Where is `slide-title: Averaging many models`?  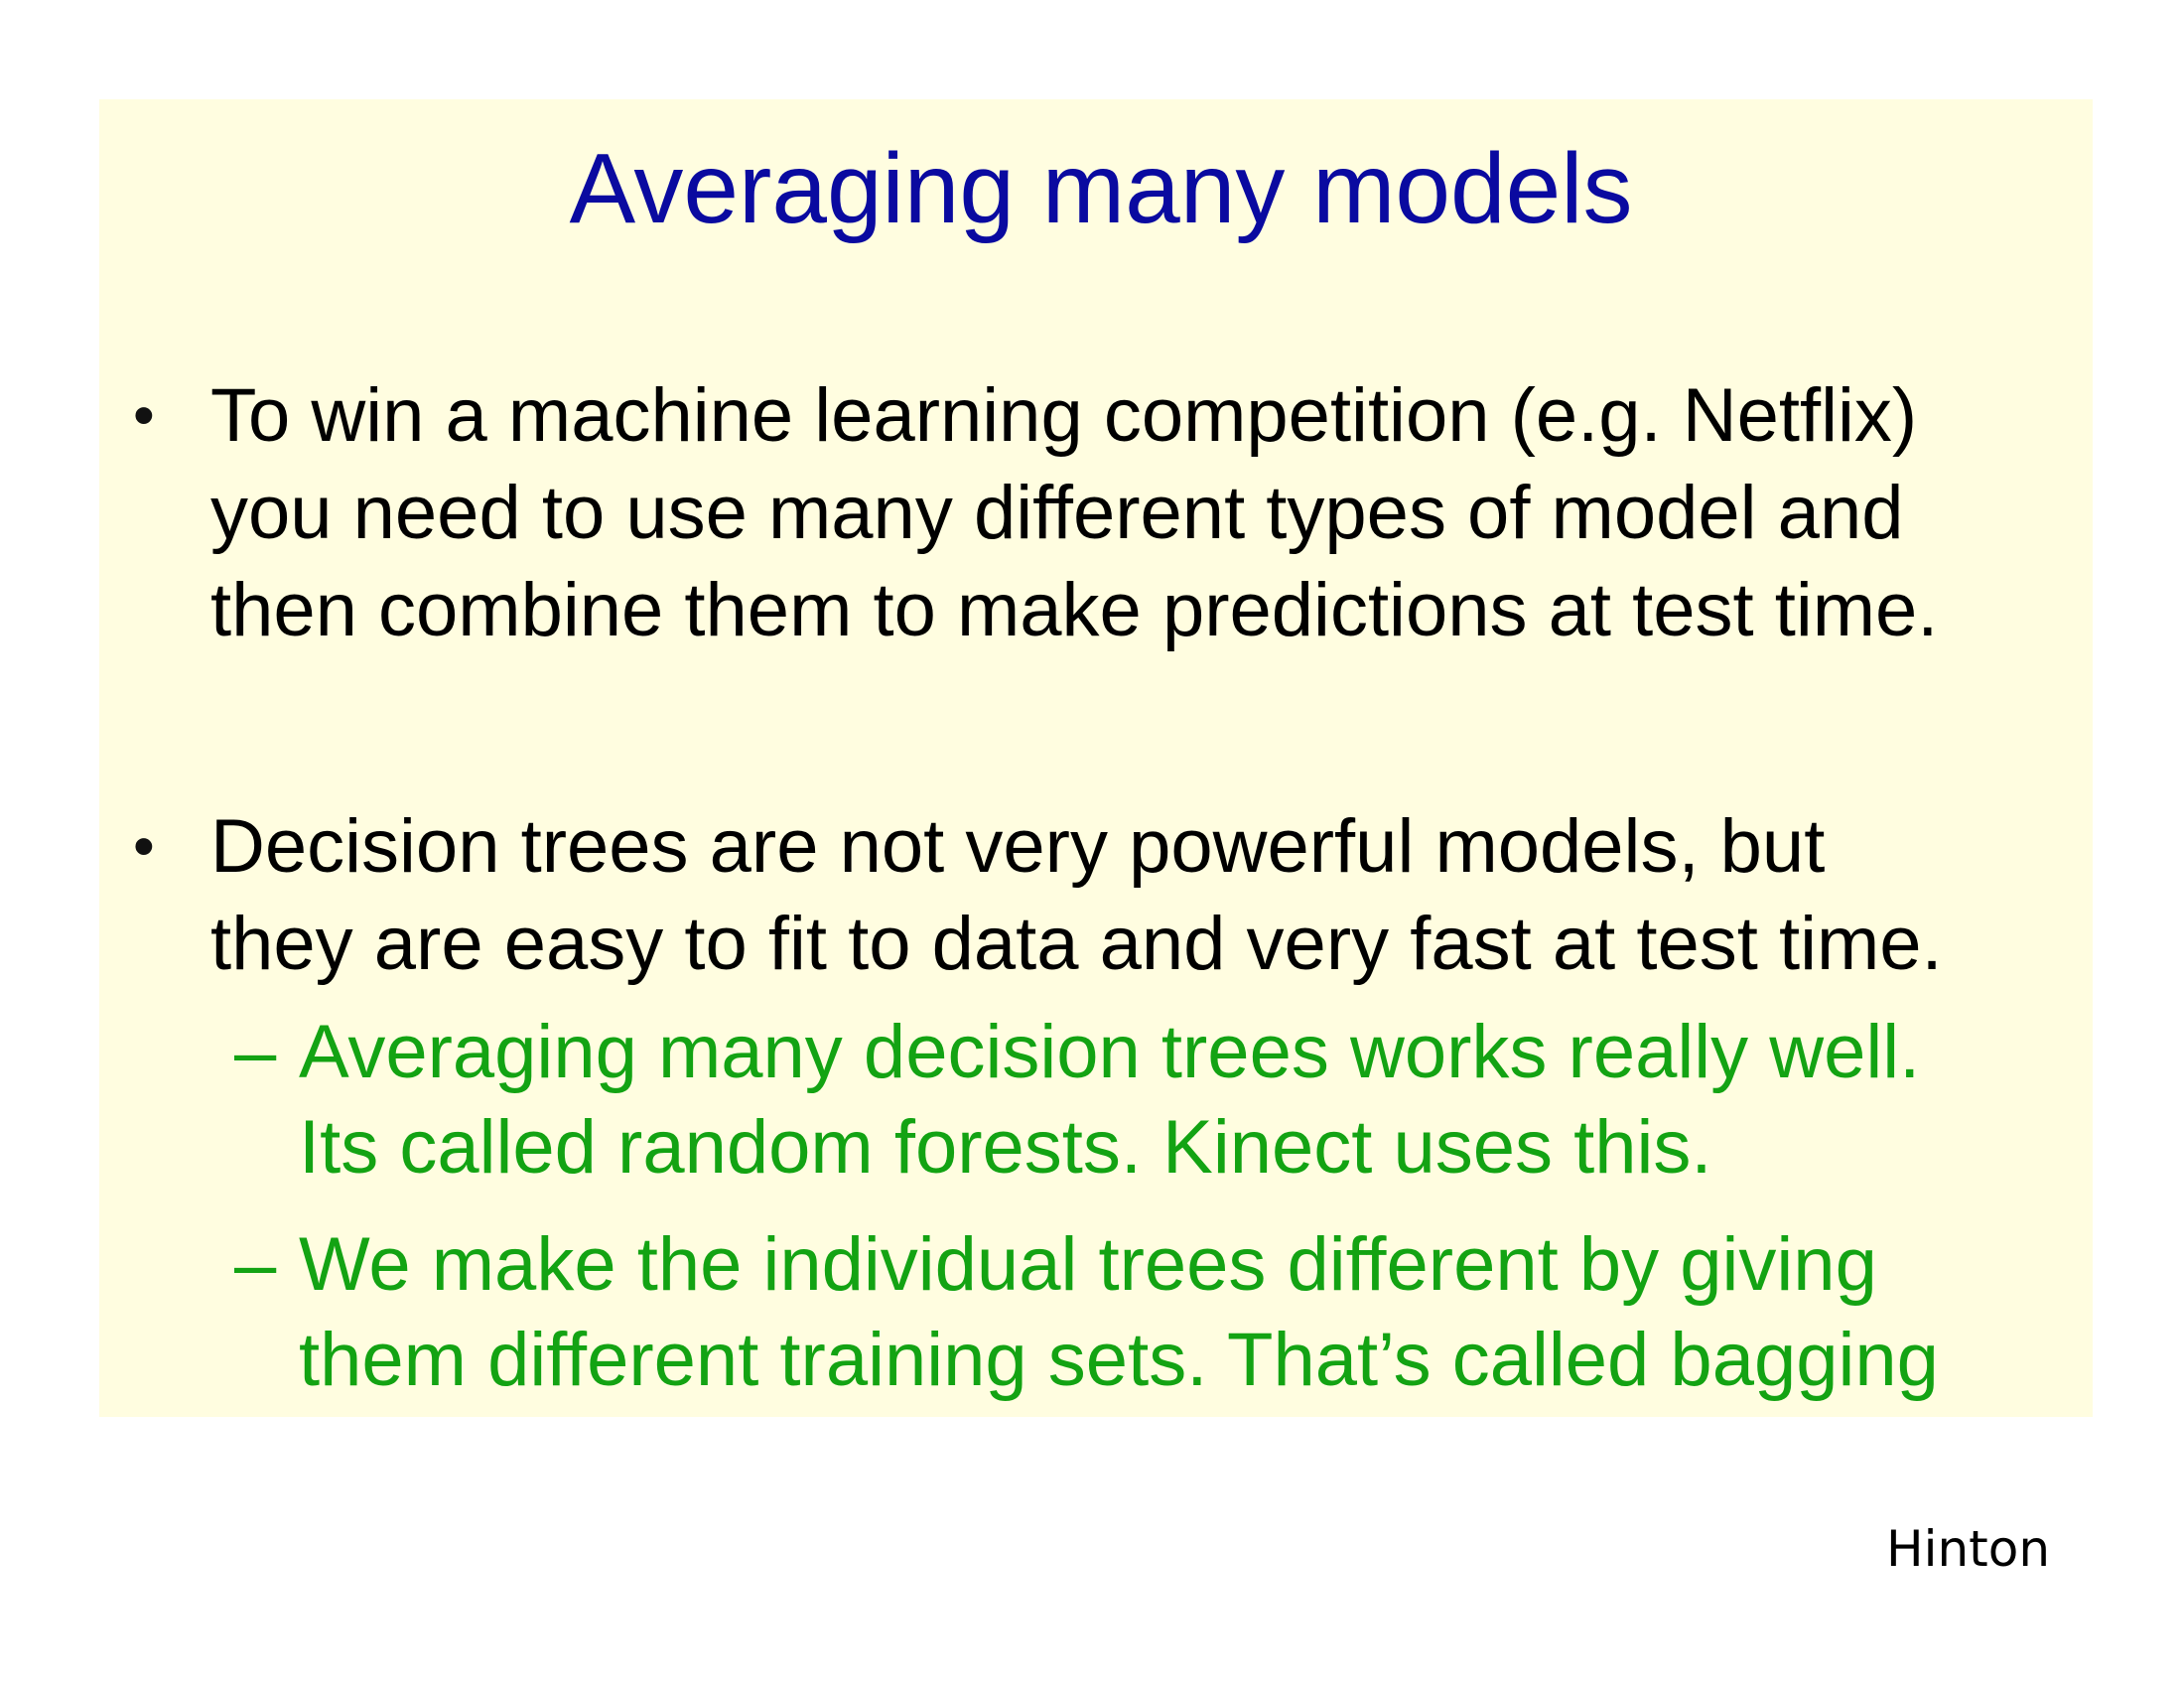
slide-title: Averaging many models is located at coordinates (1101, 188).